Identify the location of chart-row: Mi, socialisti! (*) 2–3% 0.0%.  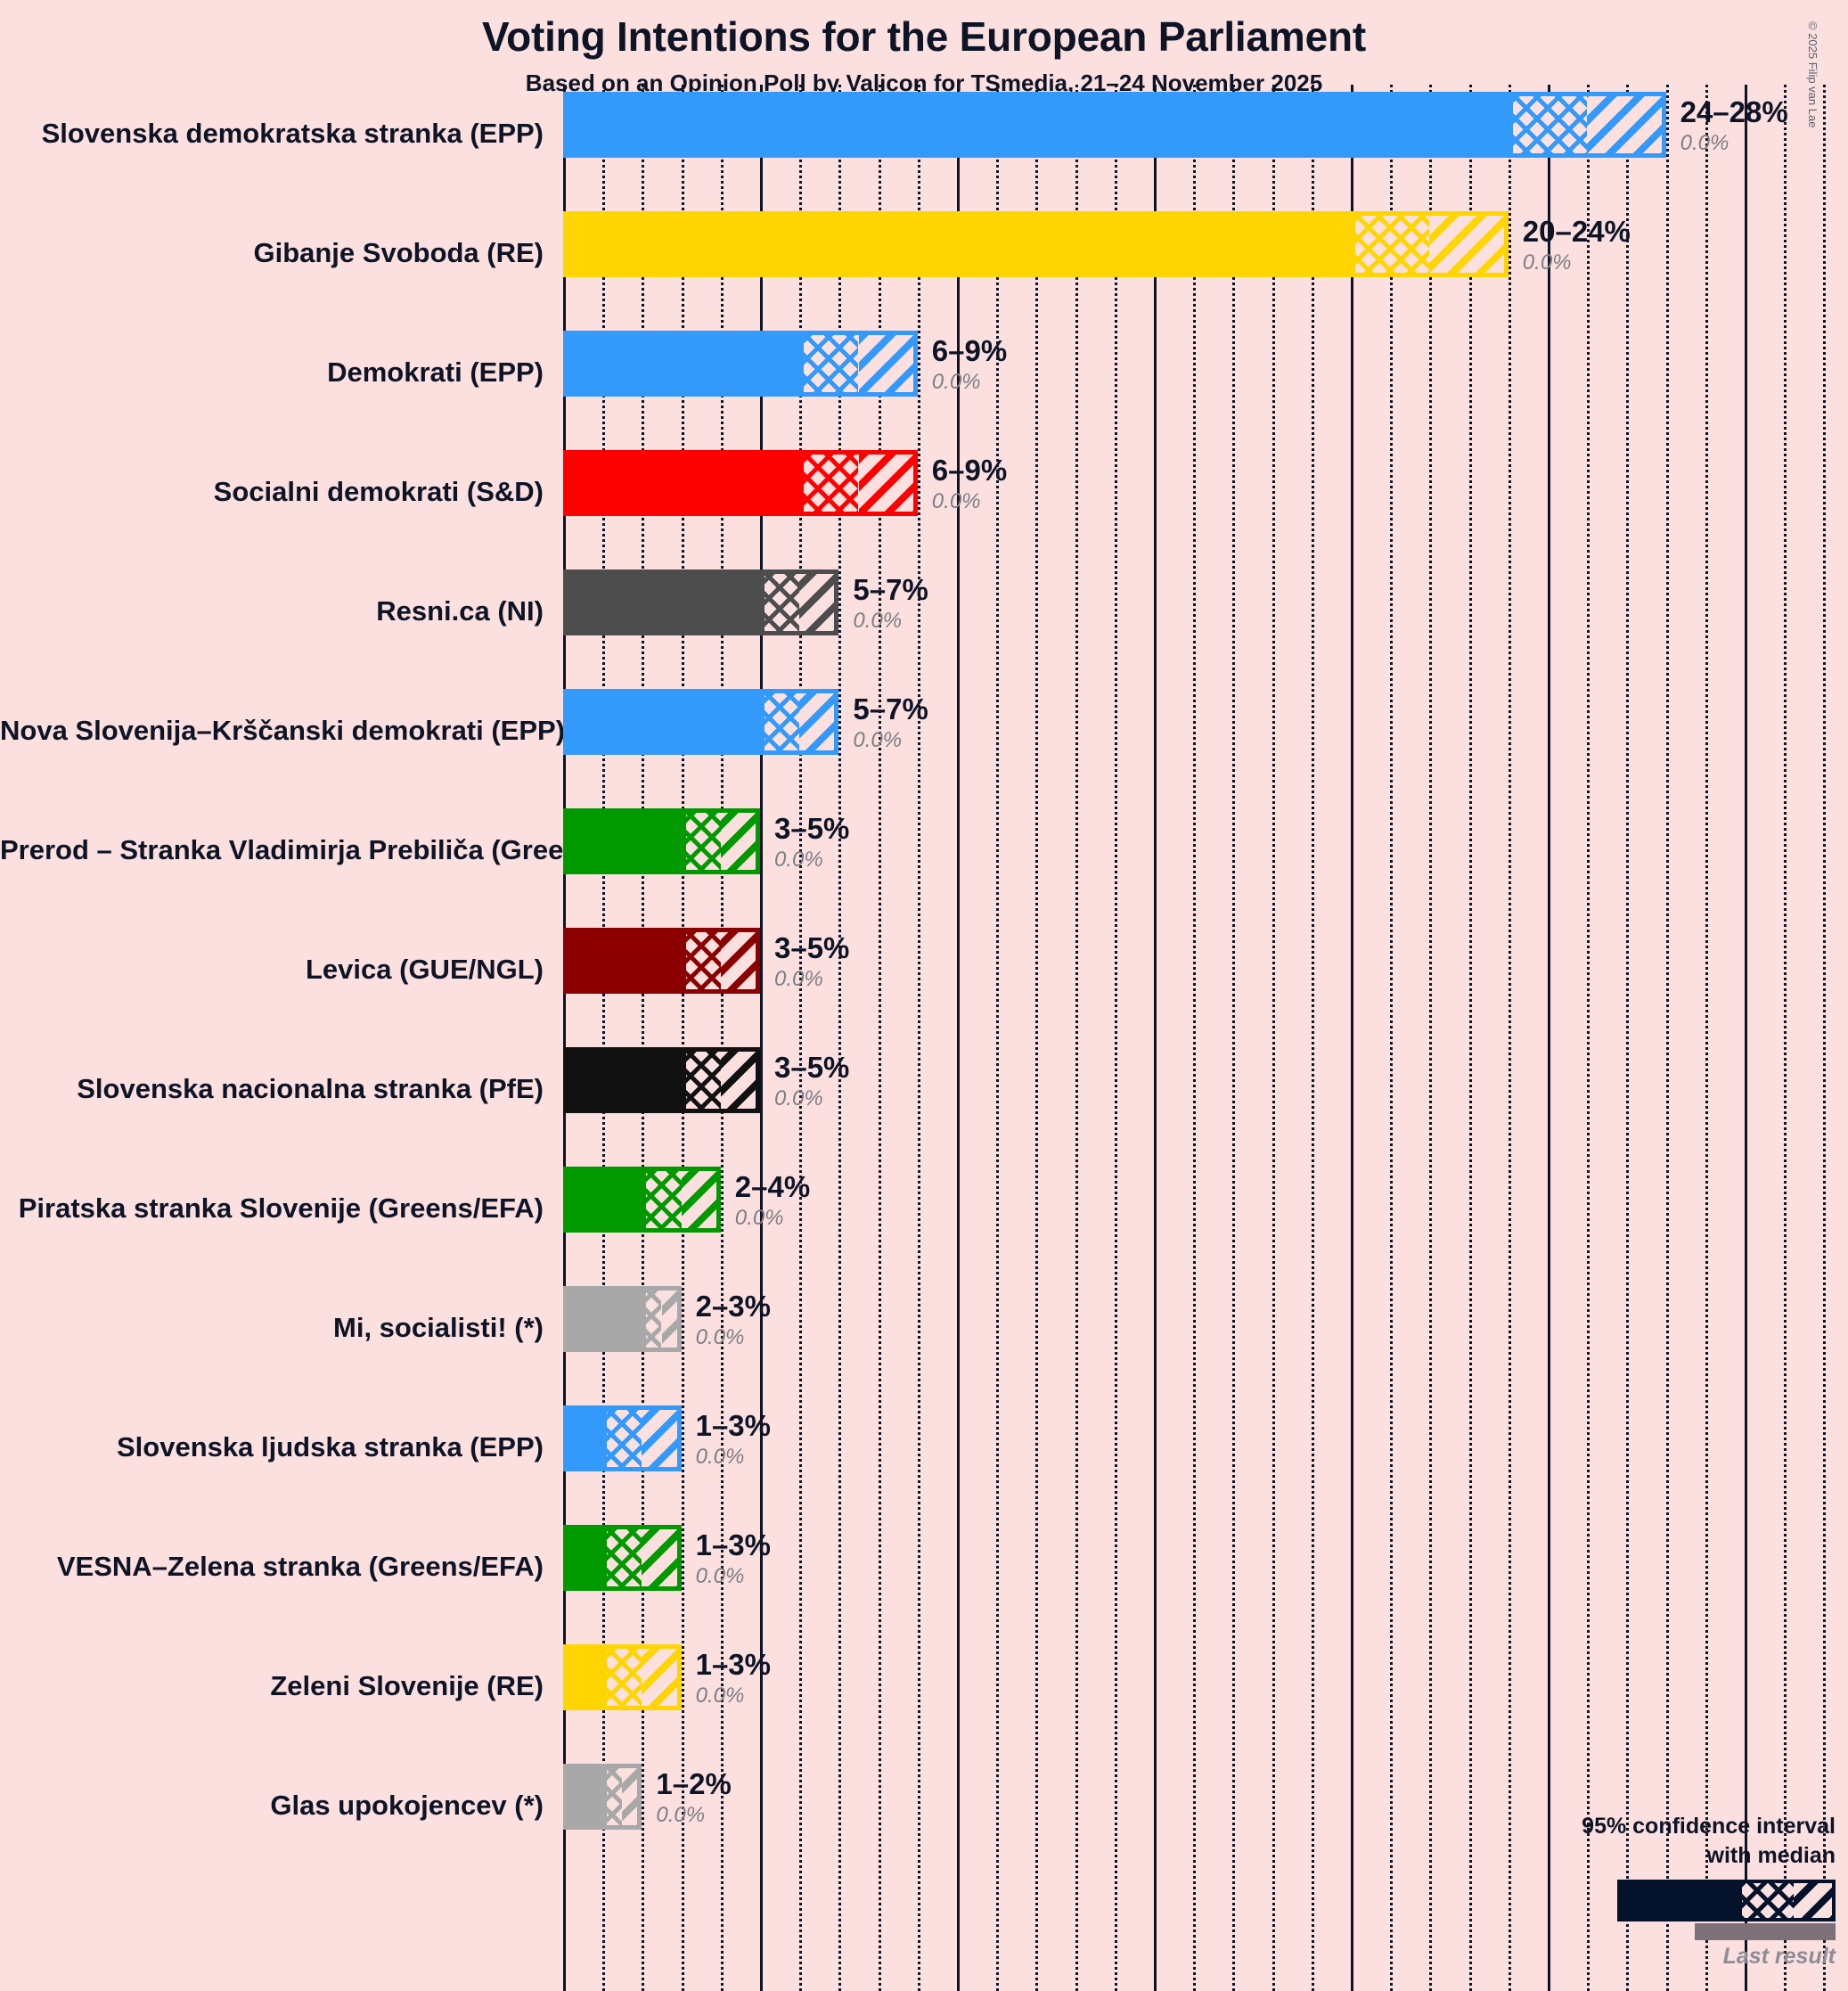
(924, 1338).